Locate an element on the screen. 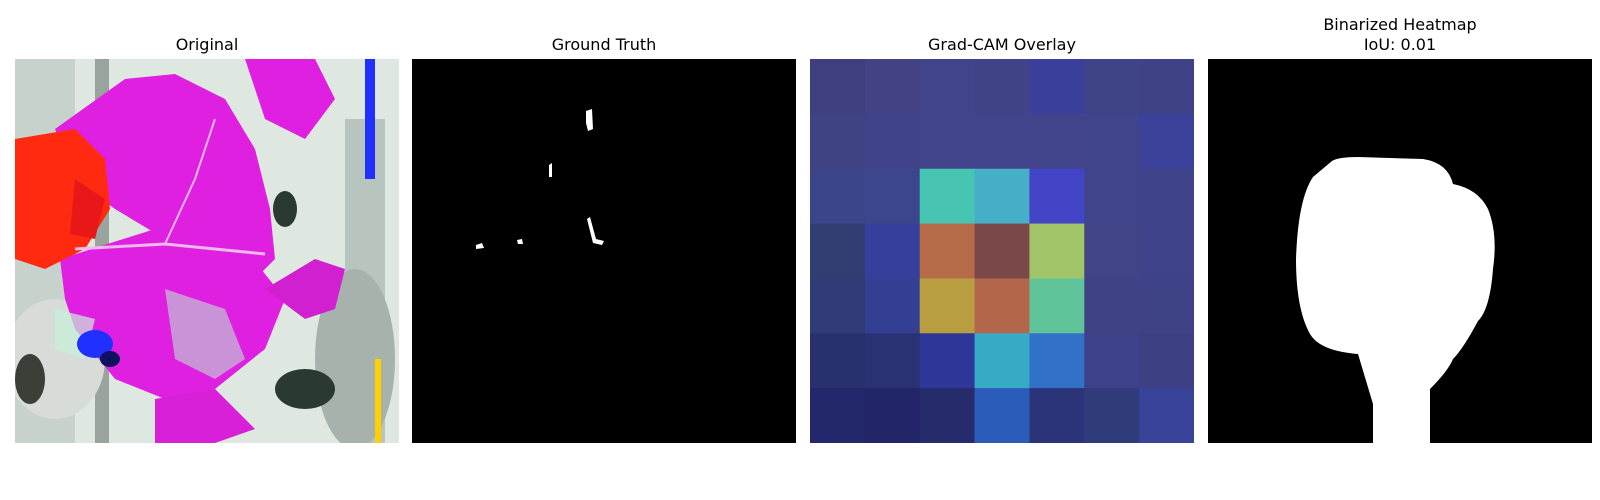 This screenshot has height=500, width=1600. panel-title-original: Original is located at coordinates (207, 45).